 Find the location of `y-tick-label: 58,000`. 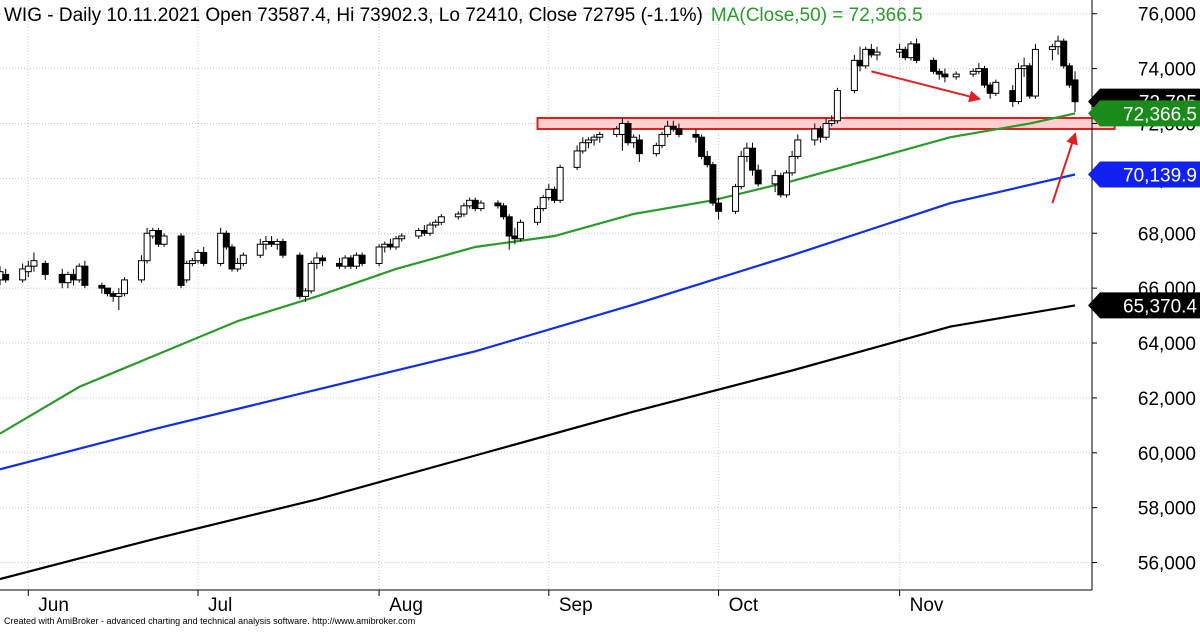

y-tick-label: 58,000 is located at coordinates (1167, 509).